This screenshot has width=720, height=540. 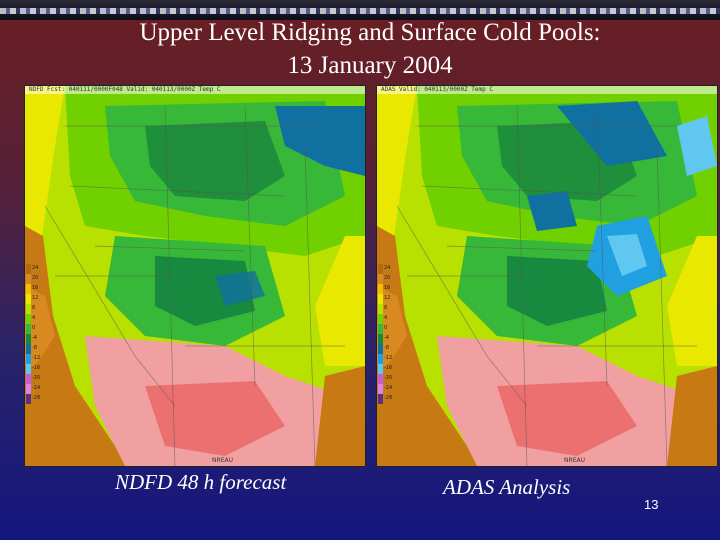 I want to click on forecast-caption: NDFD 48 h forecast, so click(x=201, y=482).